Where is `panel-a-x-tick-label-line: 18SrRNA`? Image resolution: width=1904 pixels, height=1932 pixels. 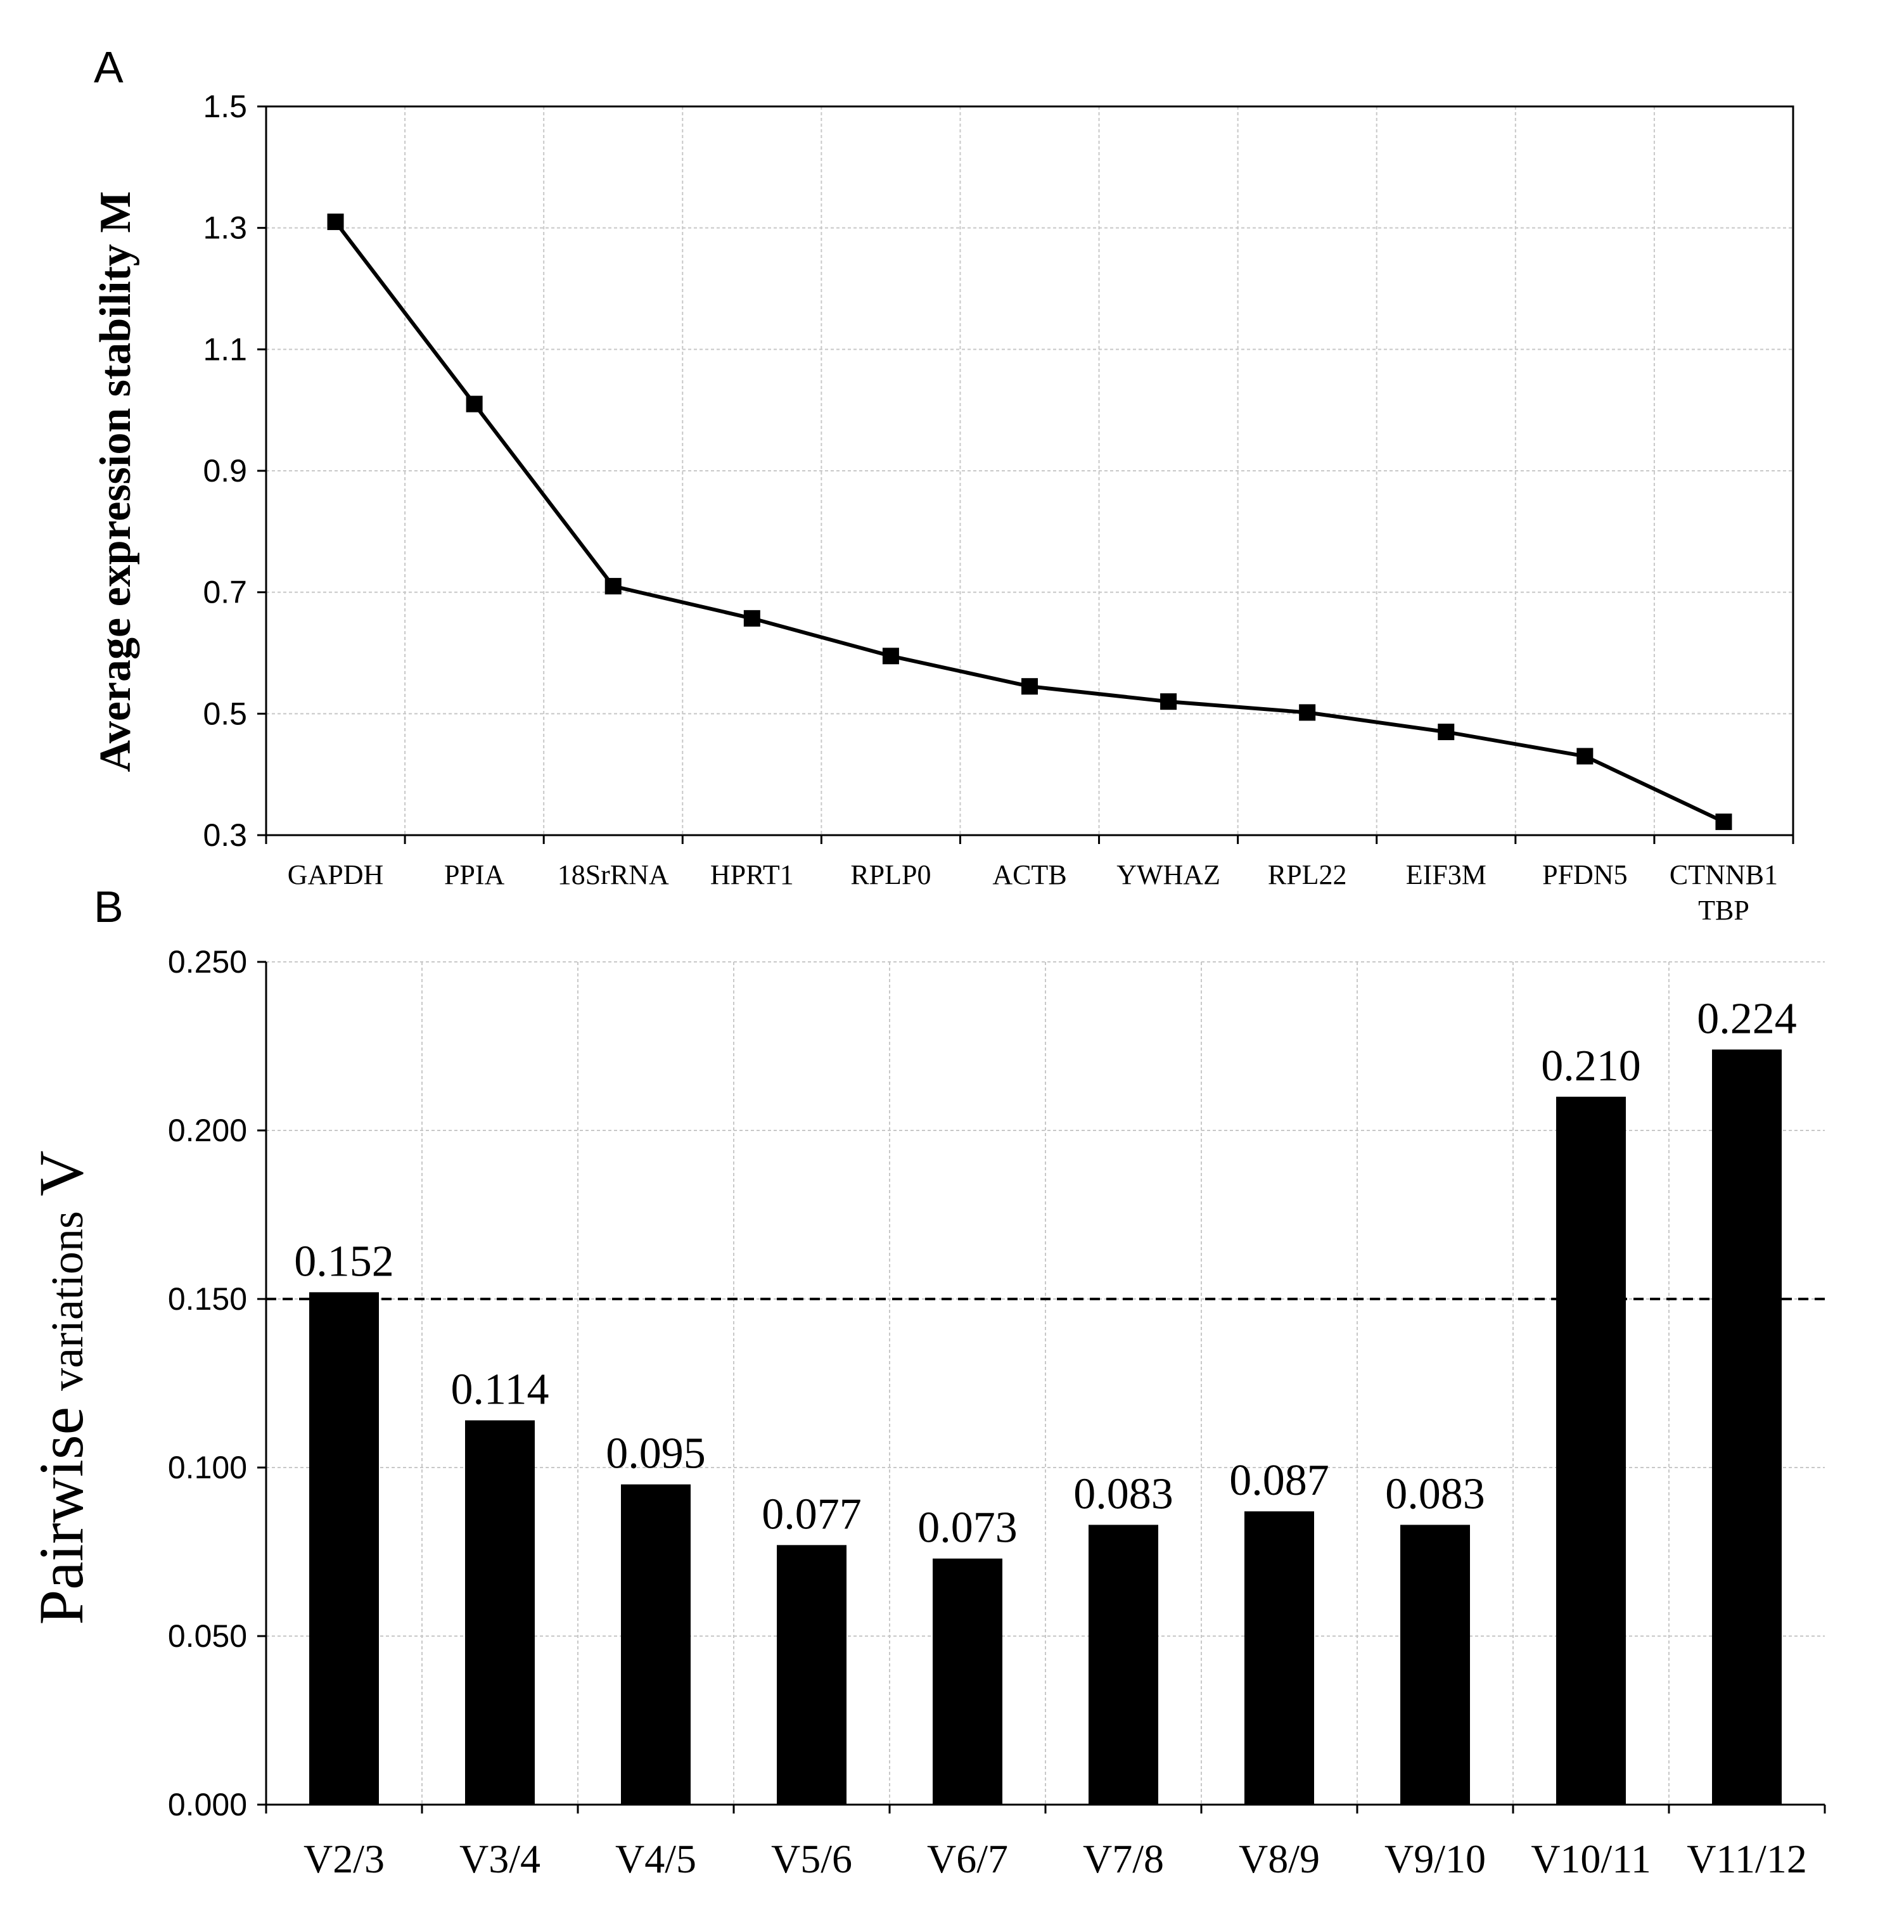
panel-a-x-tick-label-line: 18SrRNA is located at coordinates (613, 874).